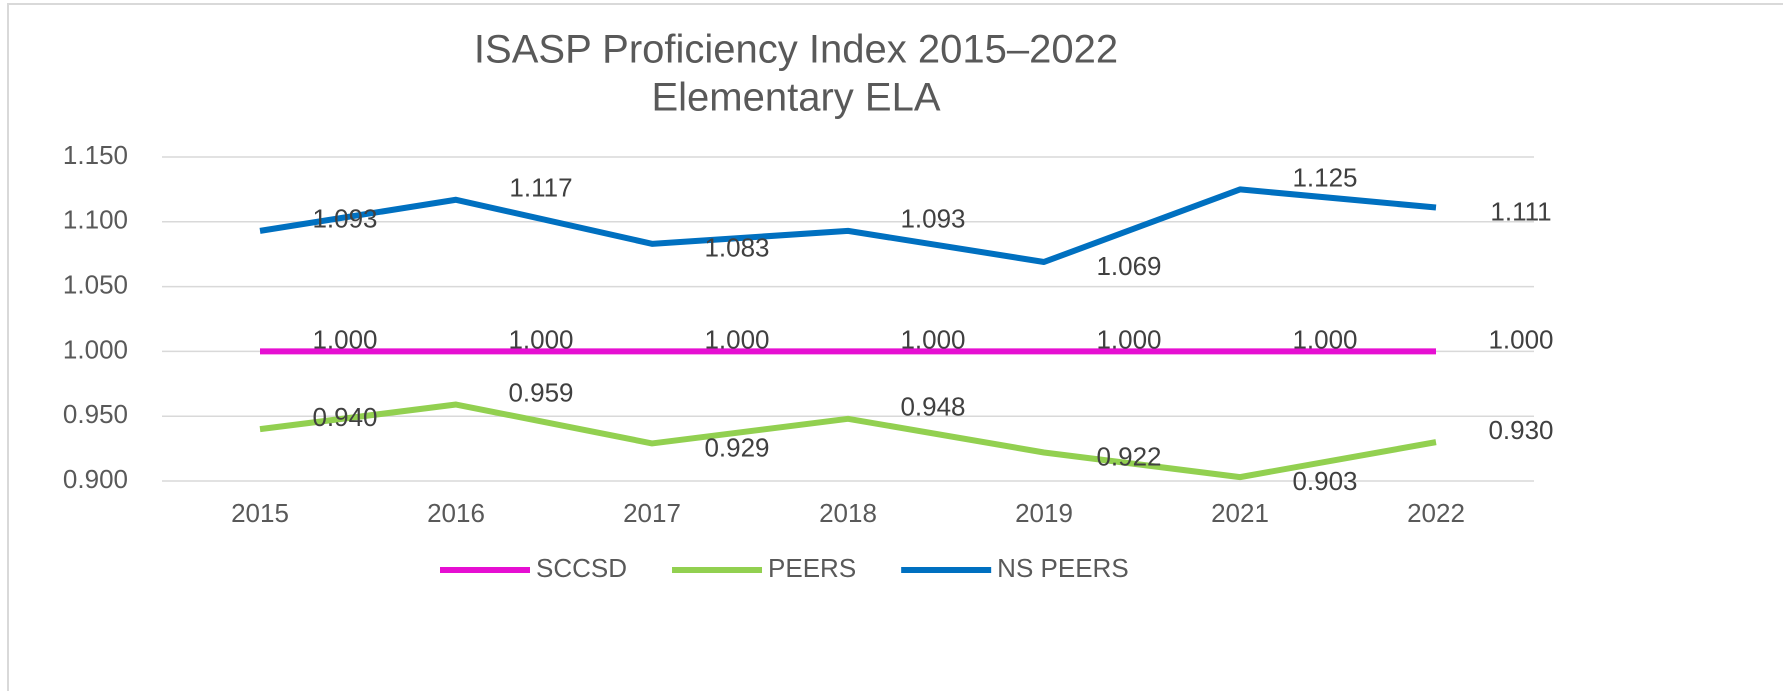 The height and width of the screenshot is (691, 1783). I want to click on x-tick-label: 2018, so click(848, 513).